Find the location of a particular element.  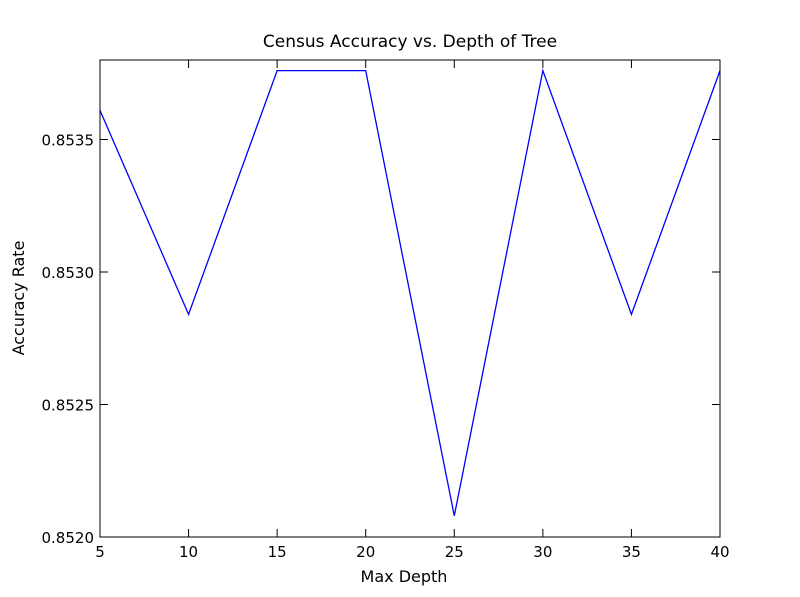

x-tick-label: 25 is located at coordinates (454, 552).